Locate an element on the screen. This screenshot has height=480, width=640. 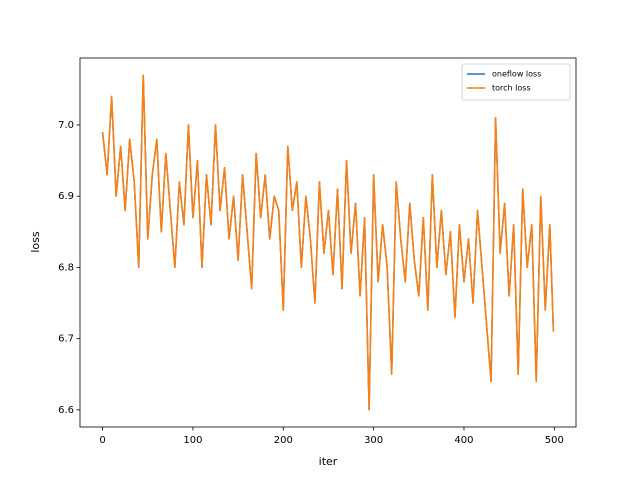
legend-text: oneflow loss is located at coordinates (516, 74).